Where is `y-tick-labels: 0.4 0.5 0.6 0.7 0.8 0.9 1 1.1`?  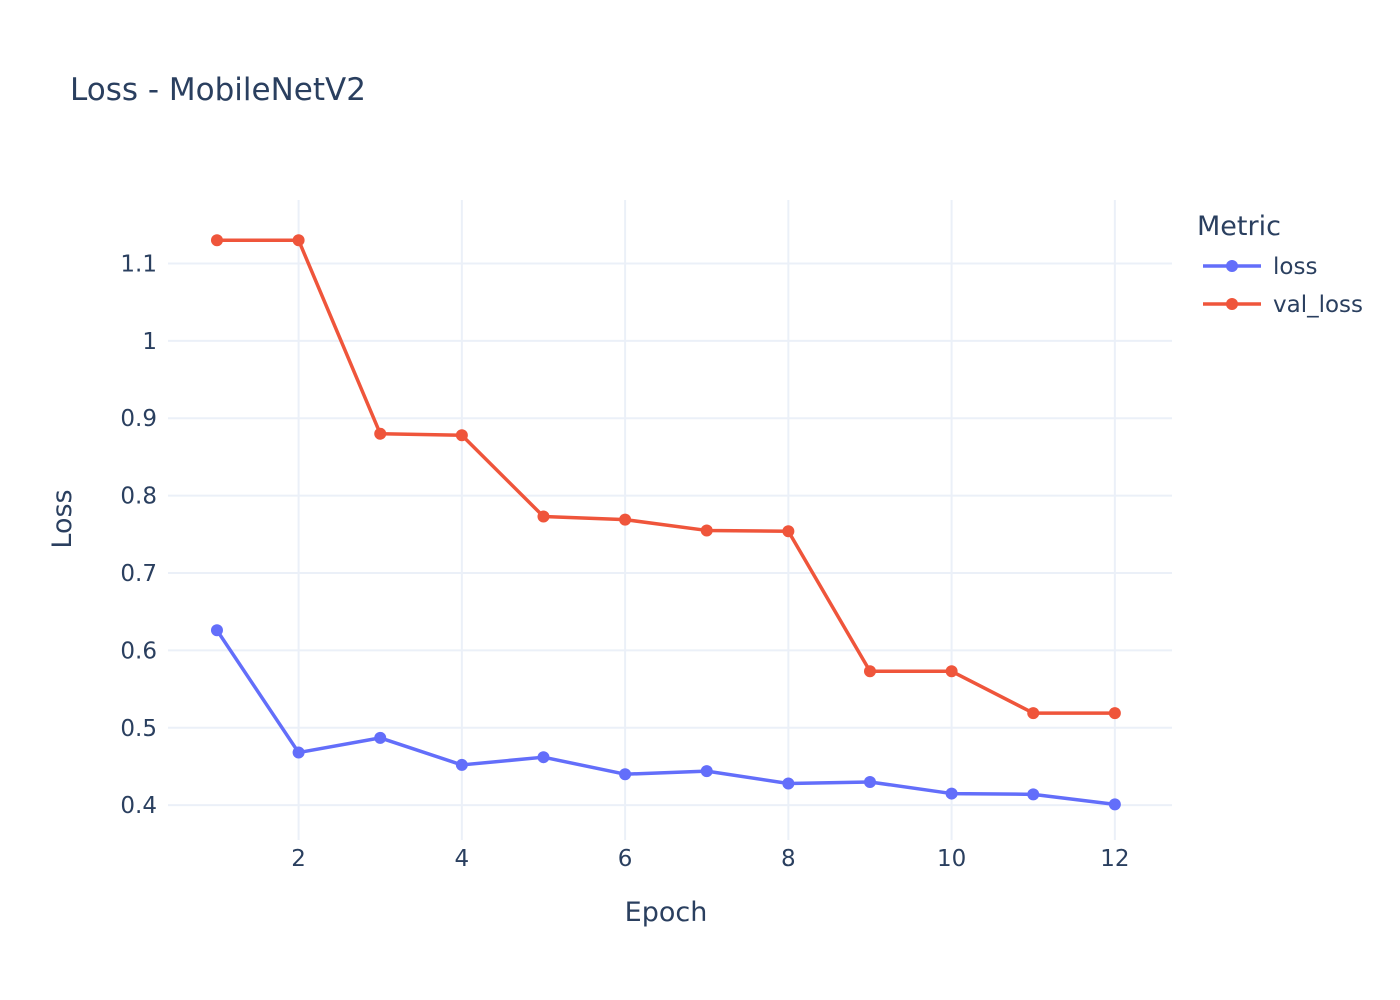
y-tick-labels: 0.4 0.5 0.6 0.7 0.8 0.9 1 1.1 is located at coordinates (138, 535).